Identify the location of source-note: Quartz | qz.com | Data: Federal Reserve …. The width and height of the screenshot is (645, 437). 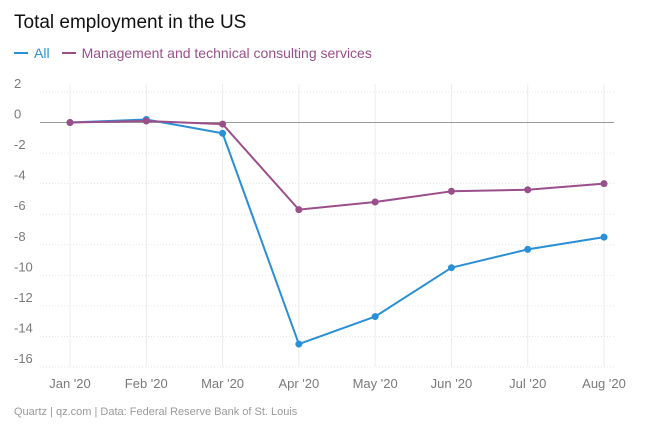
(156, 412).